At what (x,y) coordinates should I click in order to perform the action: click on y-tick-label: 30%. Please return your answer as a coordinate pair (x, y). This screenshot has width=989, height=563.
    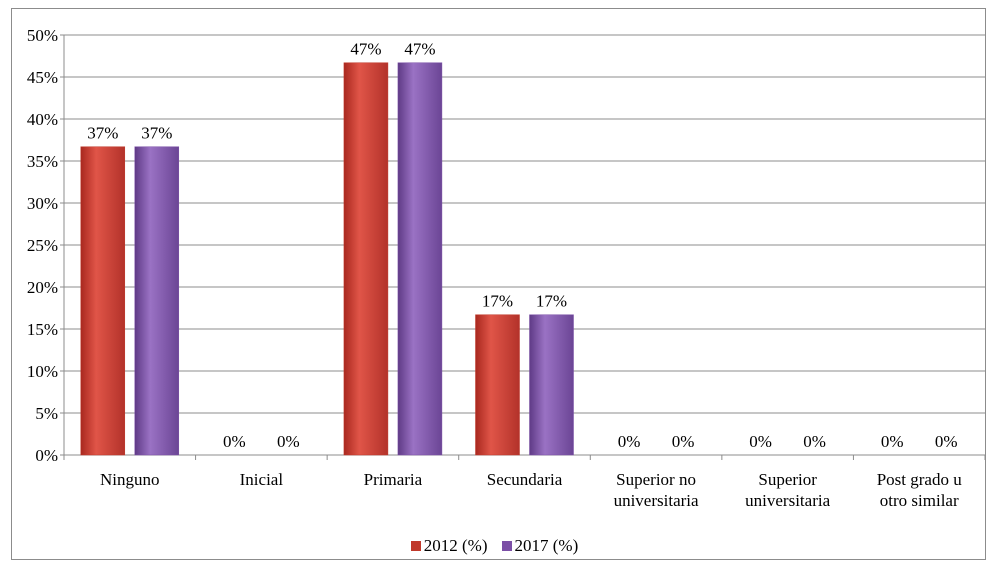
    Looking at the image, I should click on (42, 203).